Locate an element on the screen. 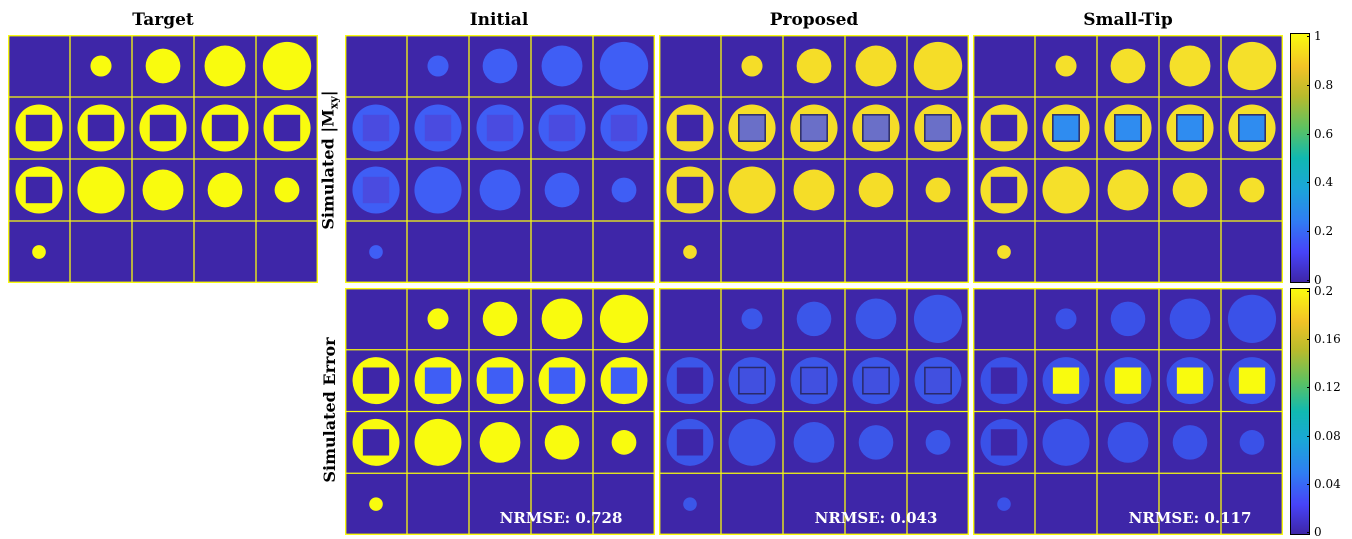  nrmse-proposed: NRMSE: 0.043 is located at coordinates (876, 518).